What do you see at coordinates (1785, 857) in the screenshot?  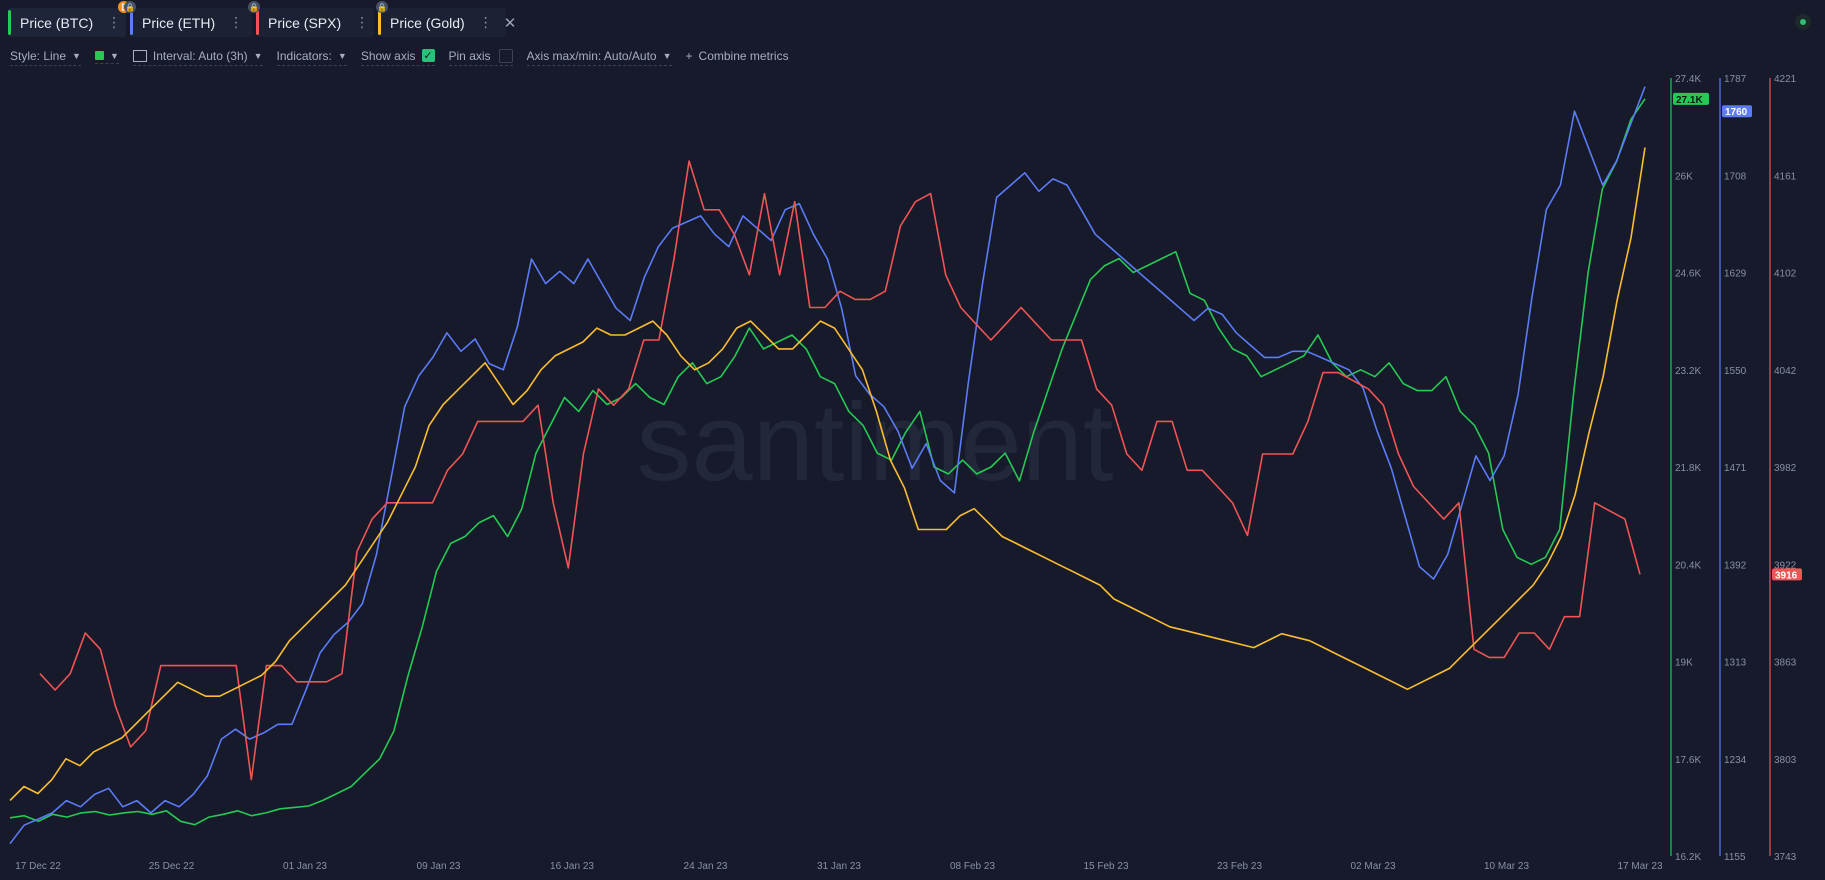 I see `y-tick-label: 3743` at bounding box center [1785, 857].